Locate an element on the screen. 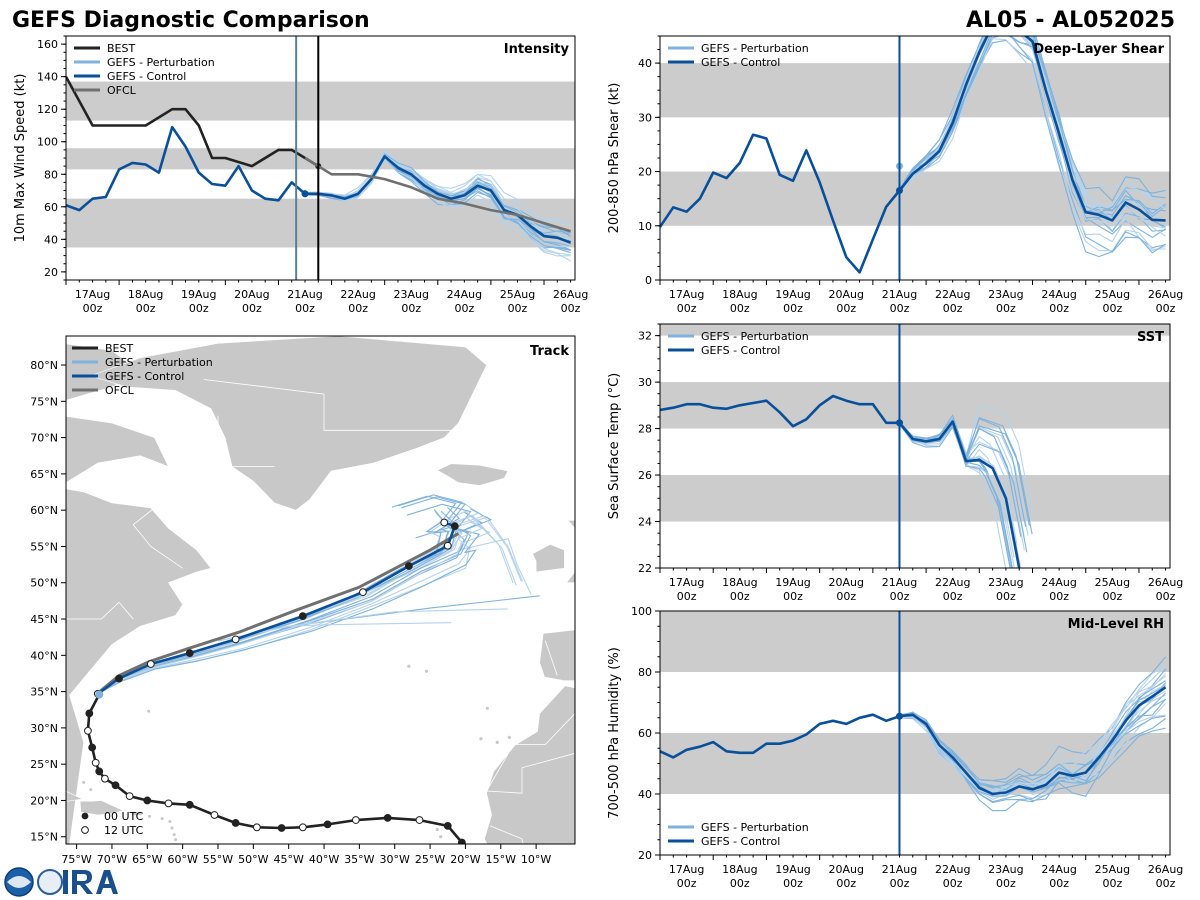 The width and height of the screenshot is (1200, 900). legend-label-best: BEST is located at coordinates (119, 348).